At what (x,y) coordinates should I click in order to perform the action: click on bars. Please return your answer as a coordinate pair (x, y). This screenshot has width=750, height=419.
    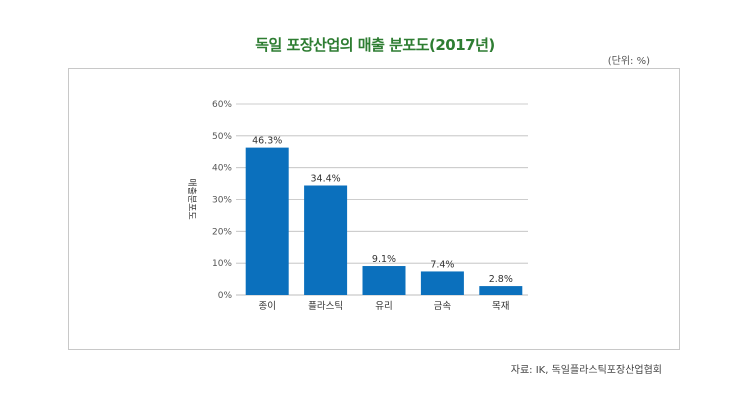
    Looking at the image, I should click on (384, 221).